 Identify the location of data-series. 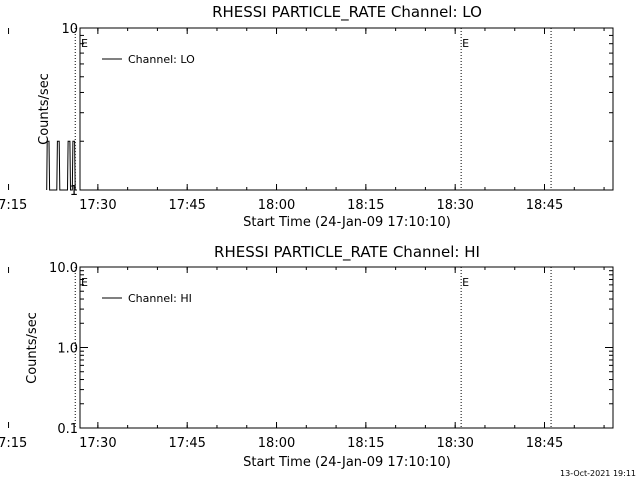
(61, 165).